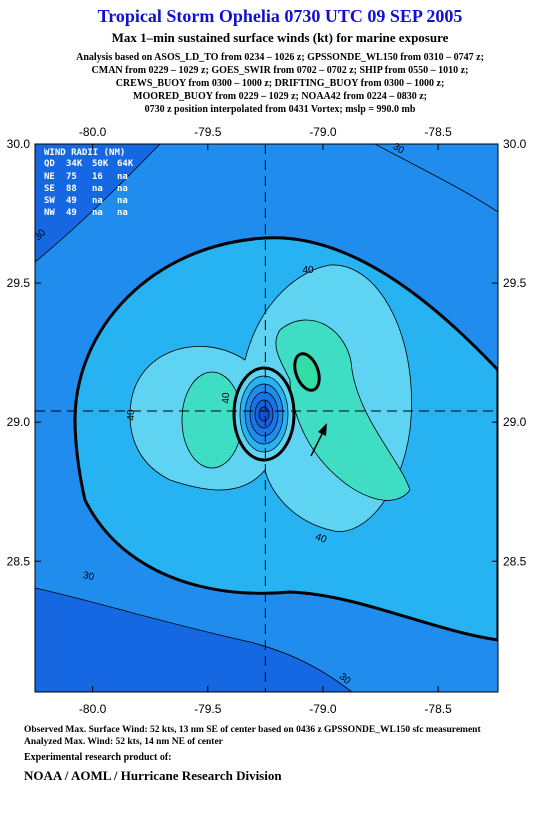  What do you see at coordinates (84, 153) in the screenshot?
I see `radii-title: WIND RADII (NM)` at bounding box center [84, 153].